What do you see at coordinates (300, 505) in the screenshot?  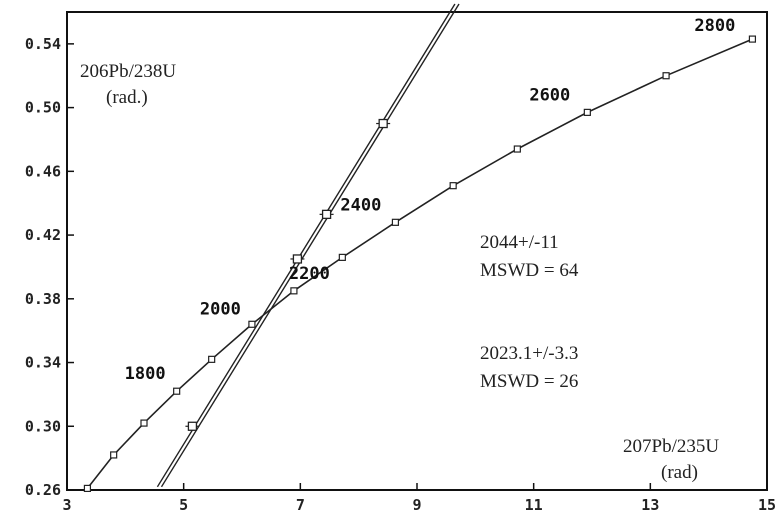 I see `x-tick-label: 7` at bounding box center [300, 505].